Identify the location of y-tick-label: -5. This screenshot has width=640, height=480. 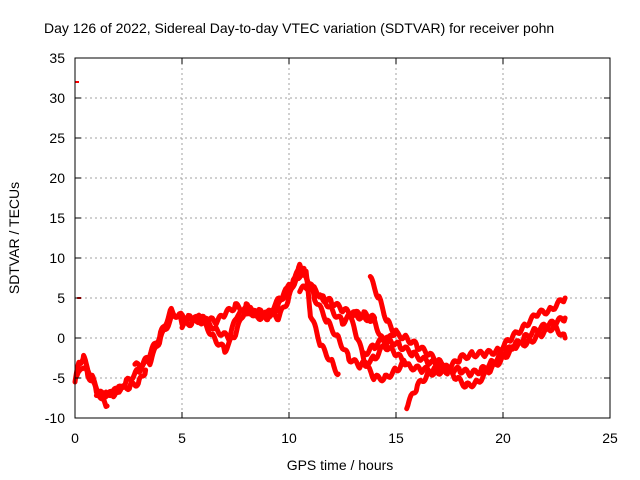
(59, 378).